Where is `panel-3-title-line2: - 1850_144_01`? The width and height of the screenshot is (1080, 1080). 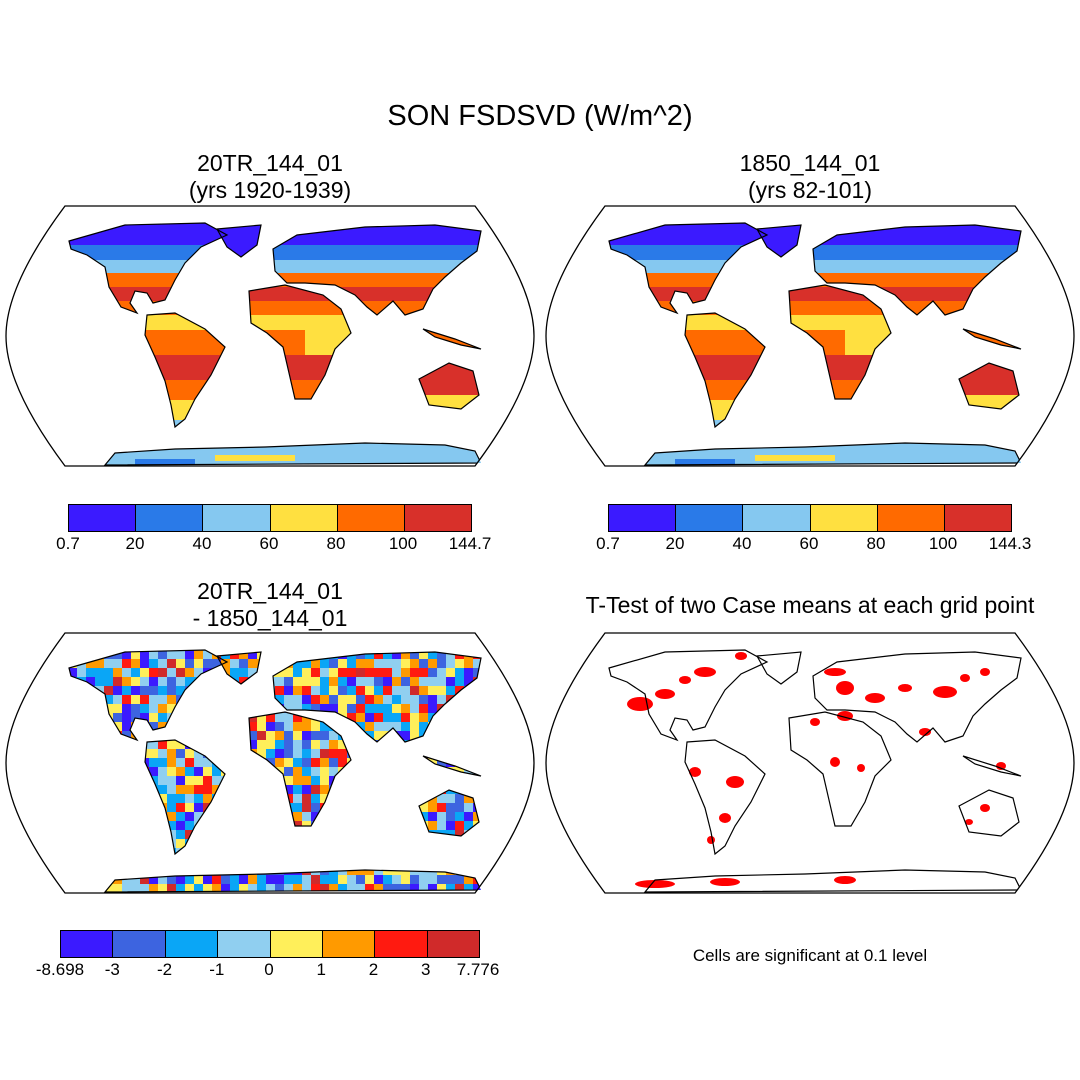
panel-3-title-line2: - 1850_144_01 is located at coordinates (270, 618).